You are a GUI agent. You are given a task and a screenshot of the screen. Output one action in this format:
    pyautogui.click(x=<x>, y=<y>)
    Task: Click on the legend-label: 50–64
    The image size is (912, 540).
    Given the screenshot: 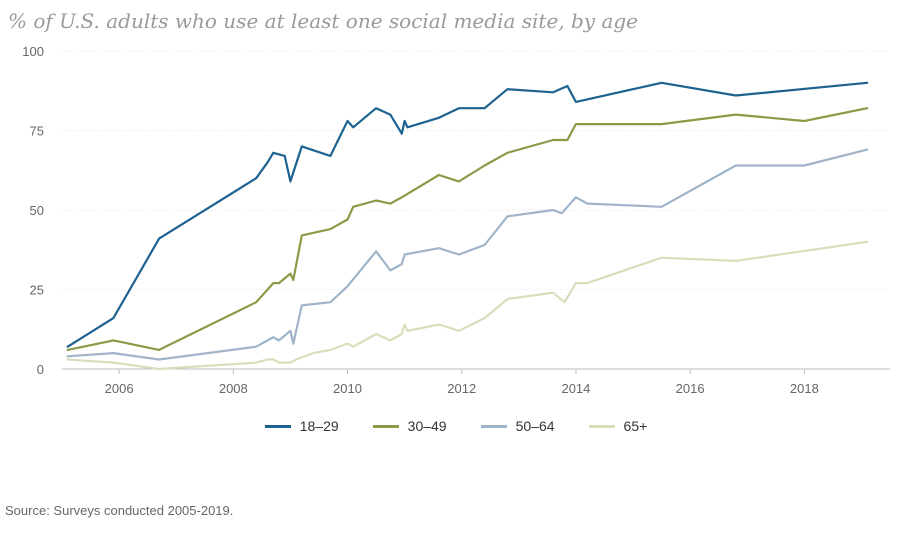 What is the action you would take?
    pyautogui.click(x=535, y=426)
    